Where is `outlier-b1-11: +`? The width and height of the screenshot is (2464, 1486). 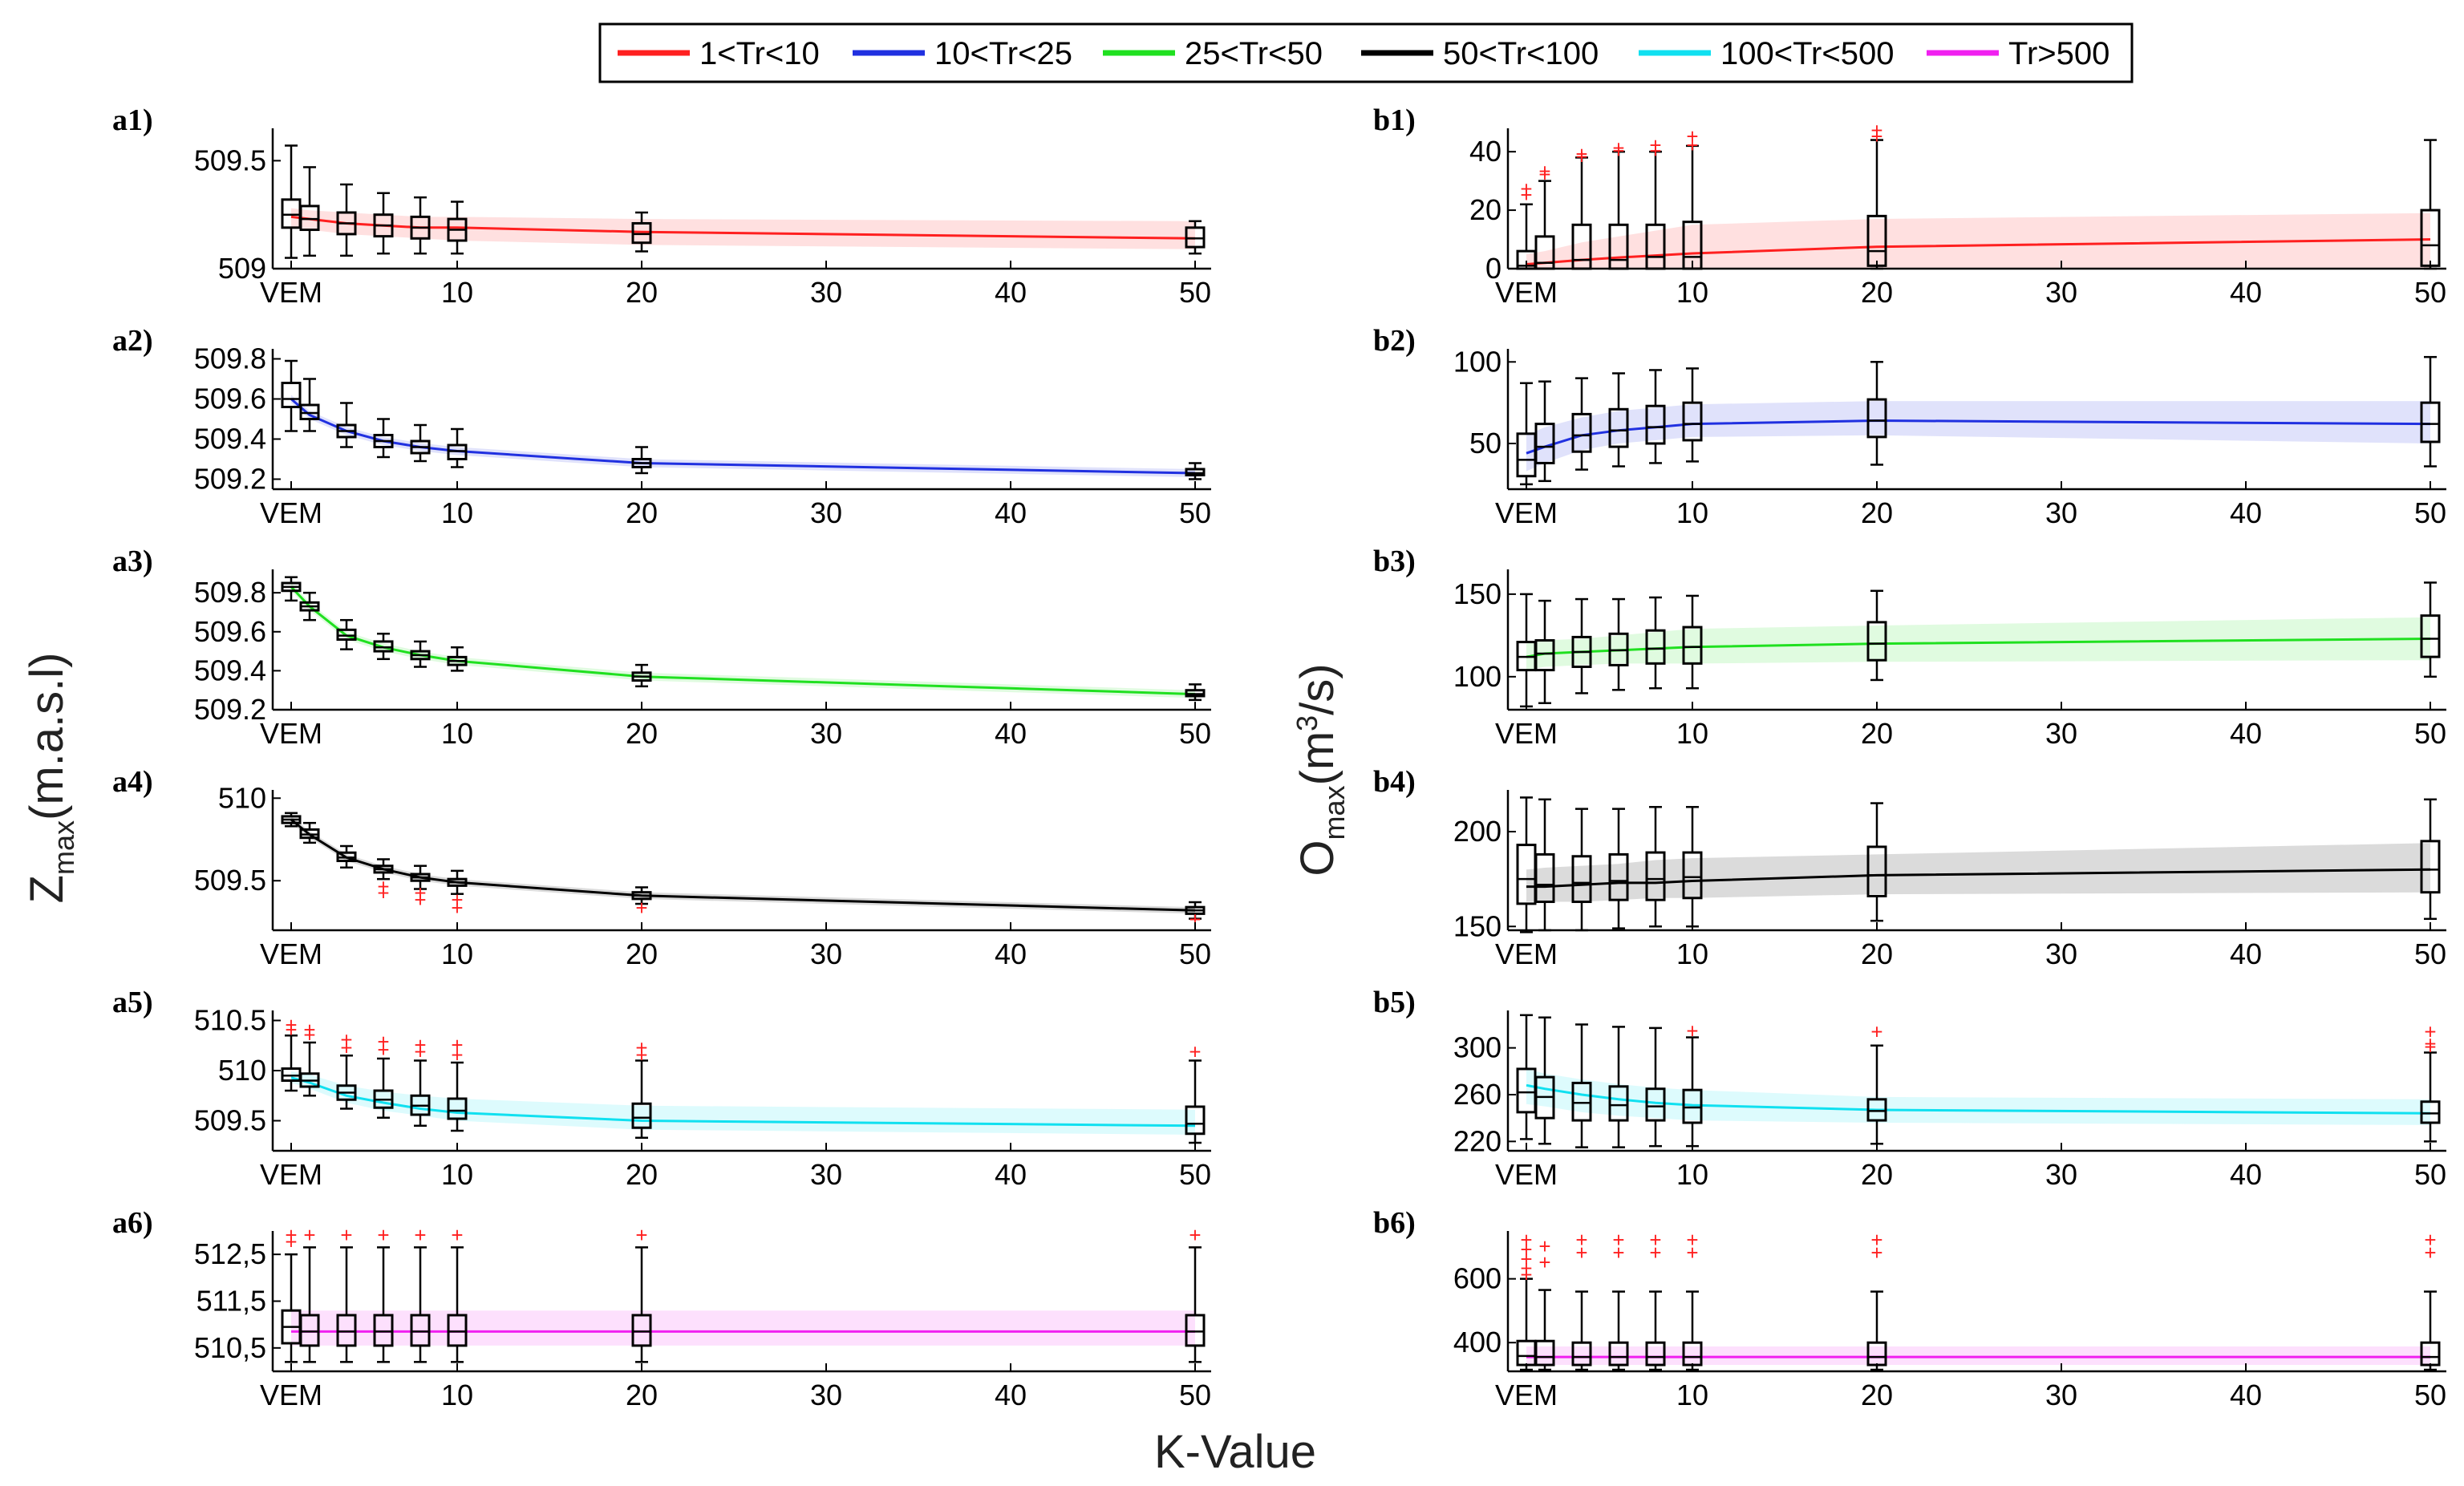 outlier-b1-11: + is located at coordinates (1692, 136).